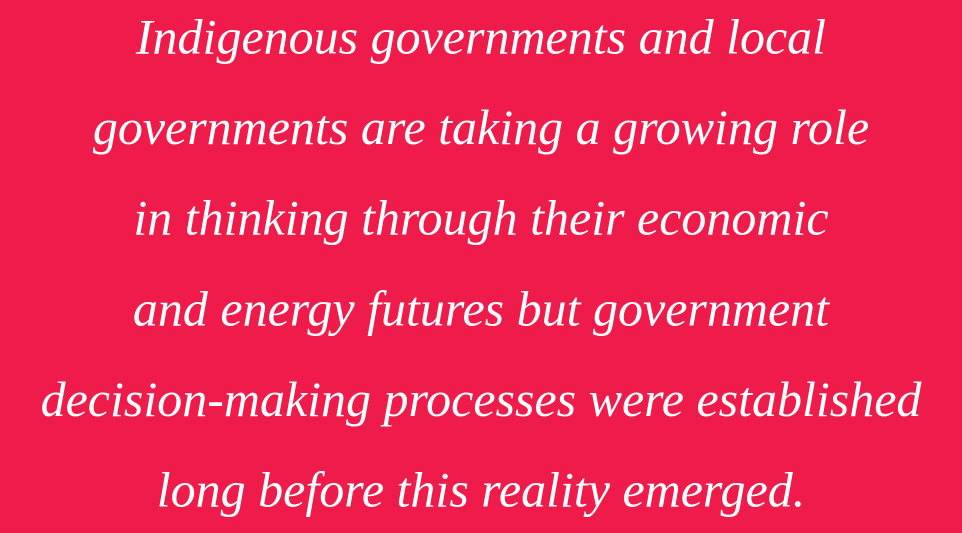 This screenshot has height=533, width=962. I want to click on quote-line: in thinking through their economic, so click(480, 218).